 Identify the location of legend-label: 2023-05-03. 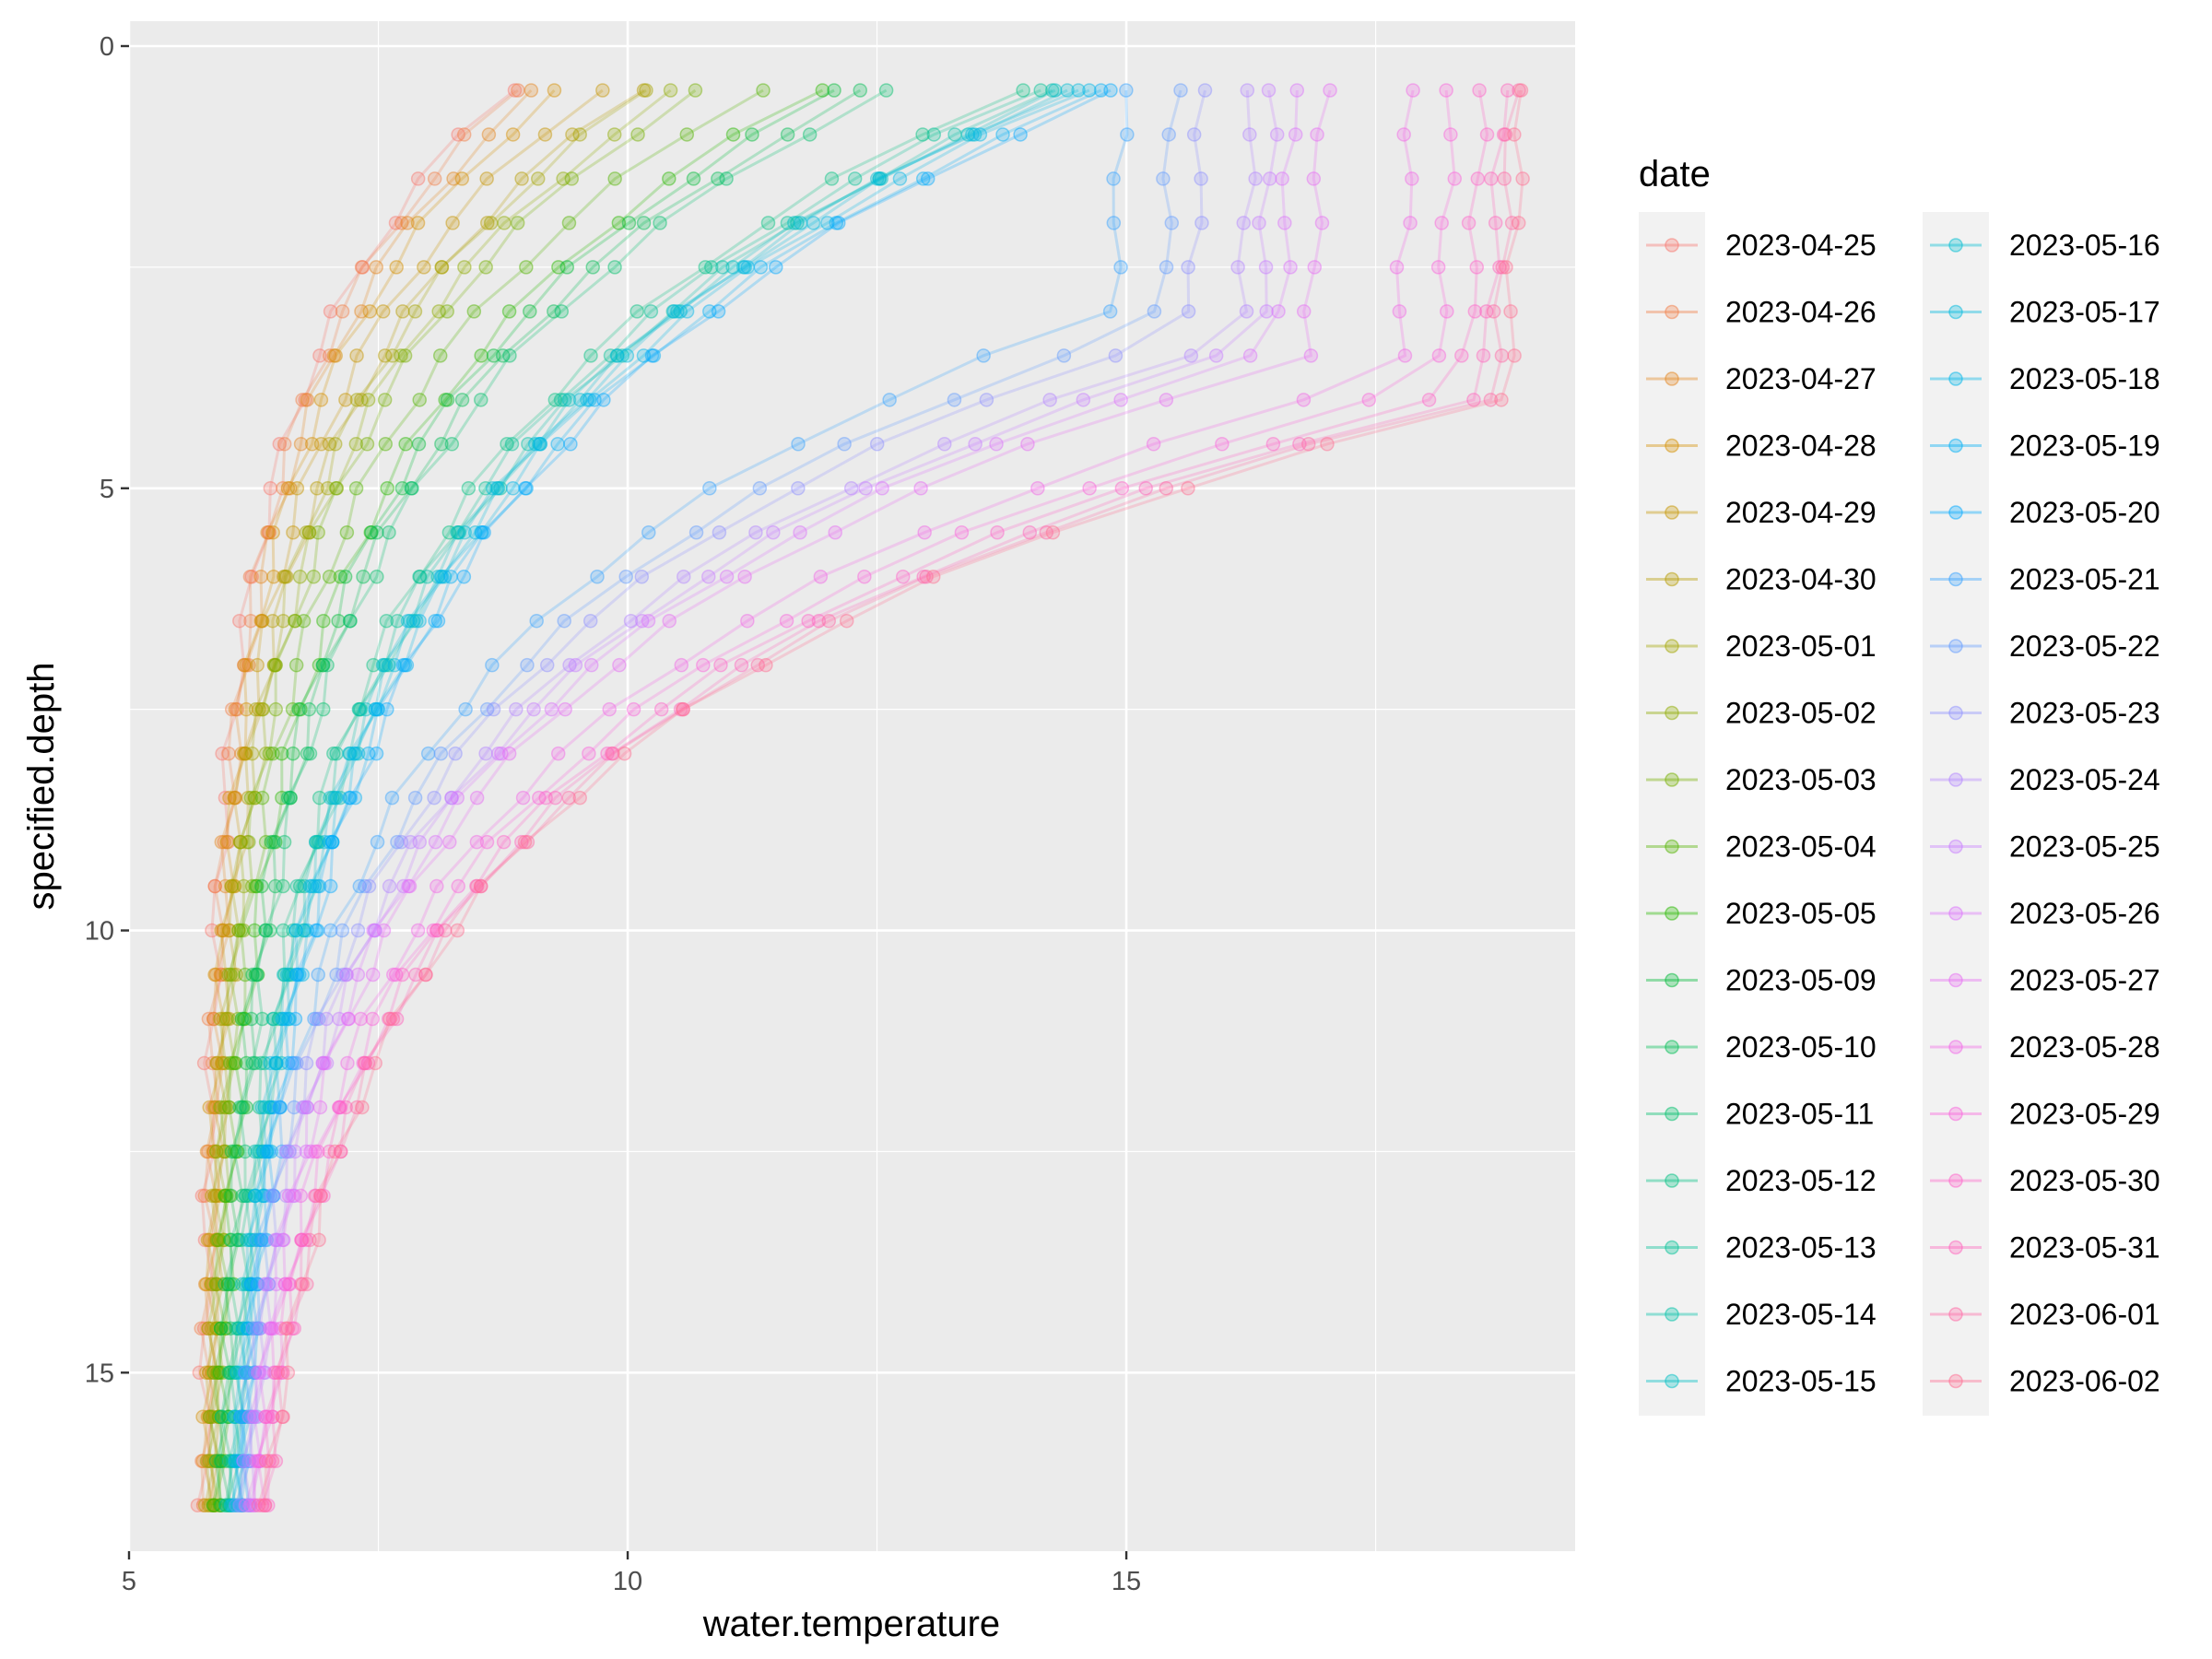
(1801, 779).